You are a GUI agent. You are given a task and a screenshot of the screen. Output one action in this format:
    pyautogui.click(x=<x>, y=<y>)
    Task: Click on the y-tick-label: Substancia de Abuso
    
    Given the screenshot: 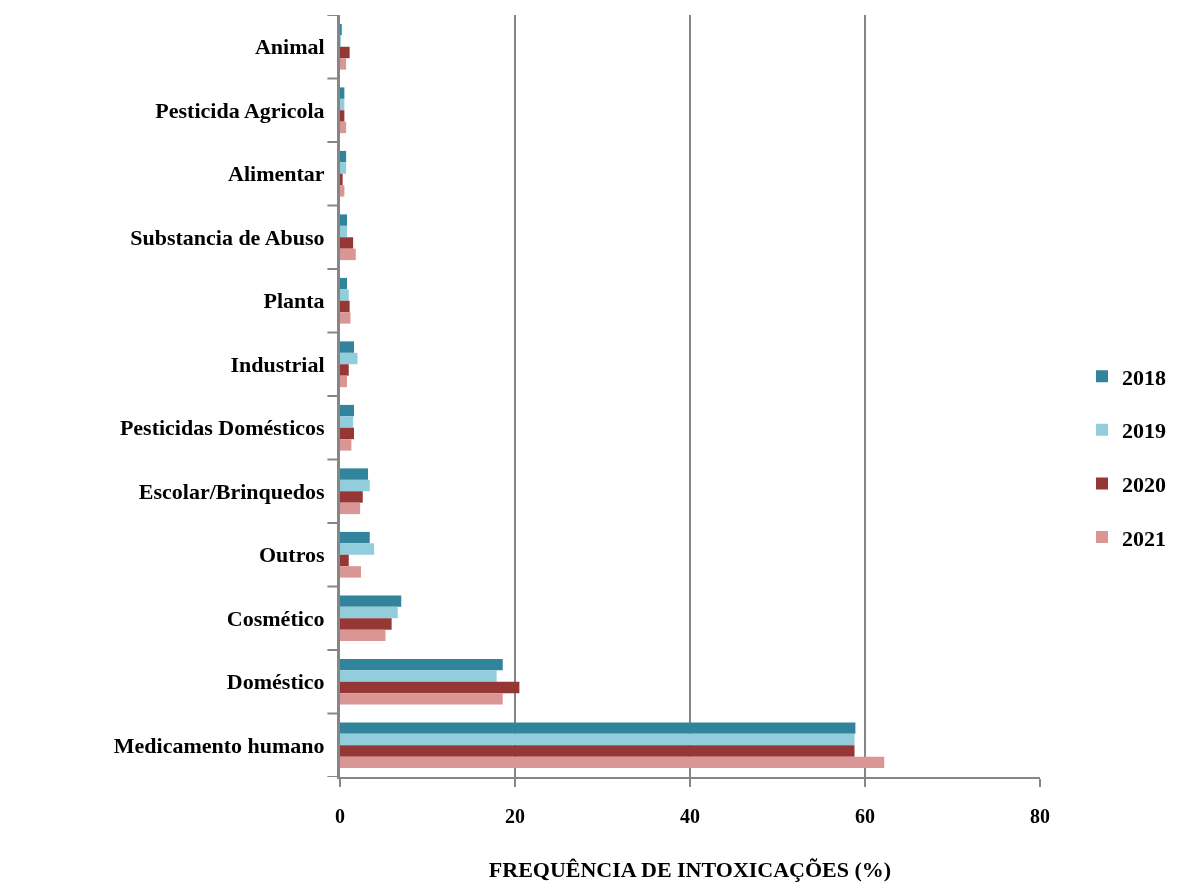 What is the action you would take?
    pyautogui.click(x=227, y=237)
    